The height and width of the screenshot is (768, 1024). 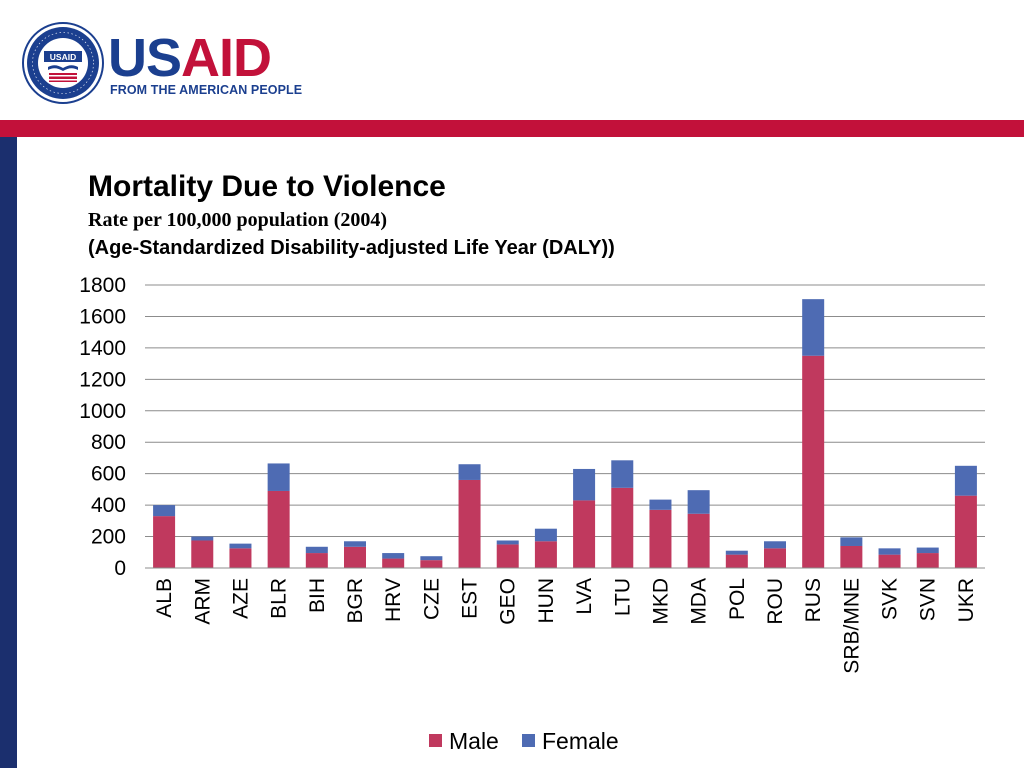 I want to click on side-accent-bar, so click(x=8, y=452).